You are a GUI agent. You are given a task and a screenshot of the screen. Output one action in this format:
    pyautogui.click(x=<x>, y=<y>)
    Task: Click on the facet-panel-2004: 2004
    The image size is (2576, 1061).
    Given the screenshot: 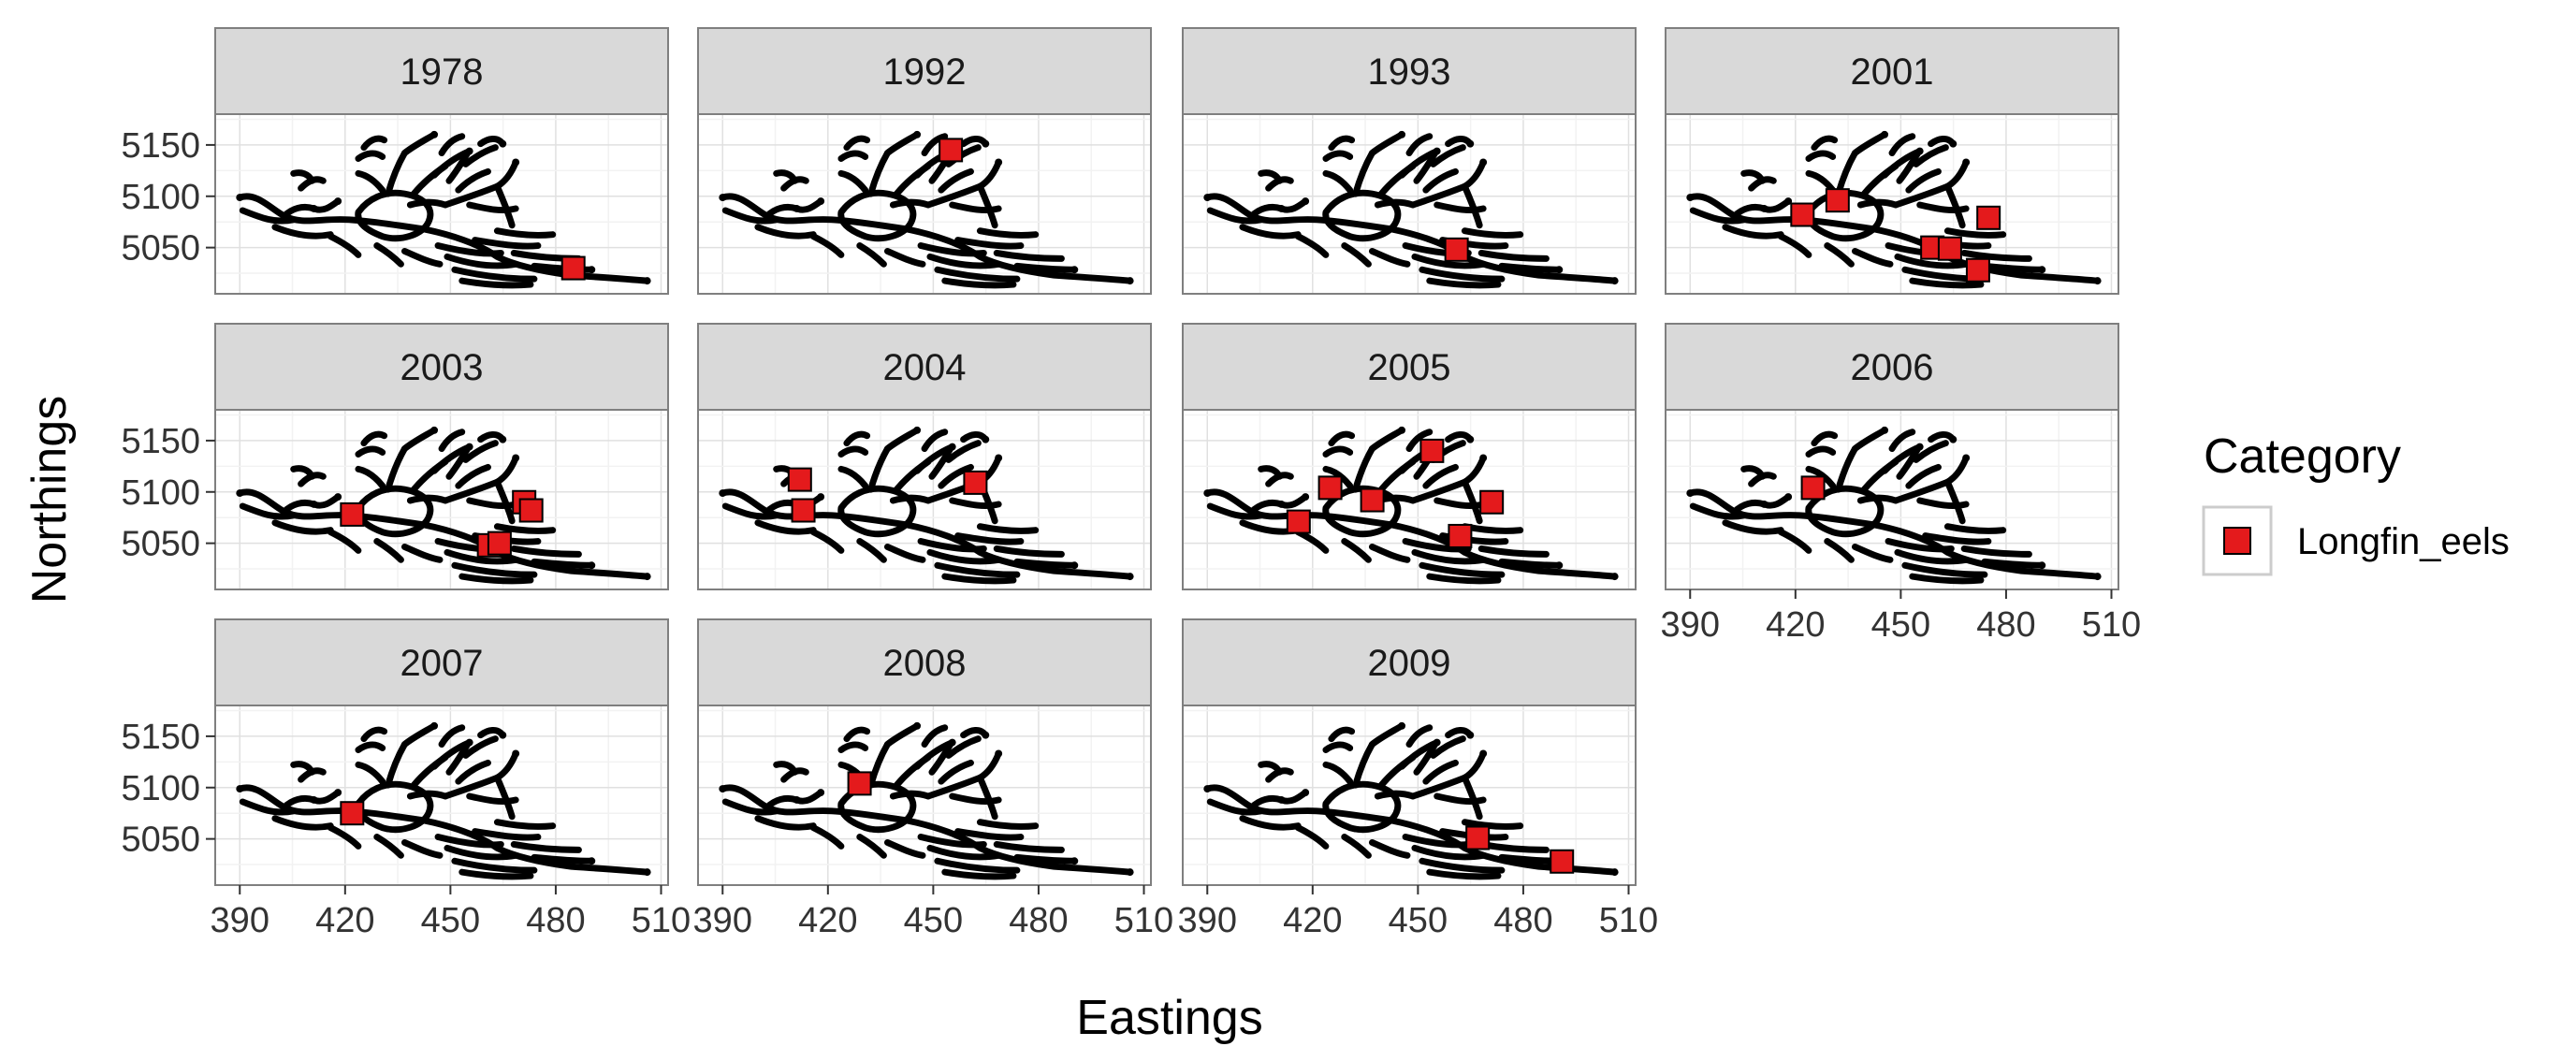 What is the action you would take?
    pyautogui.click(x=924, y=456)
    